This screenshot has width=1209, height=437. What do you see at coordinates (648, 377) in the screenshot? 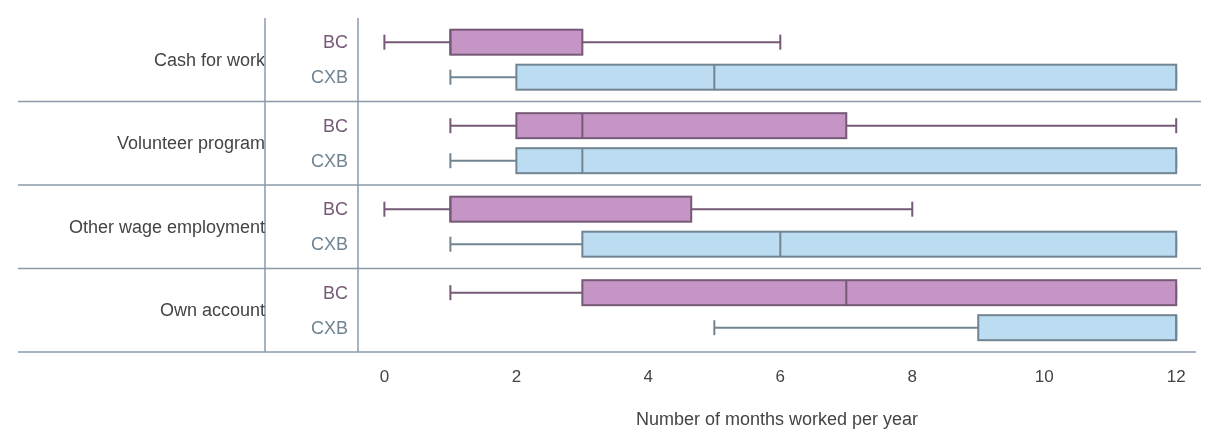
I see `x-tick-label: 4` at bounding box center [648, 377].